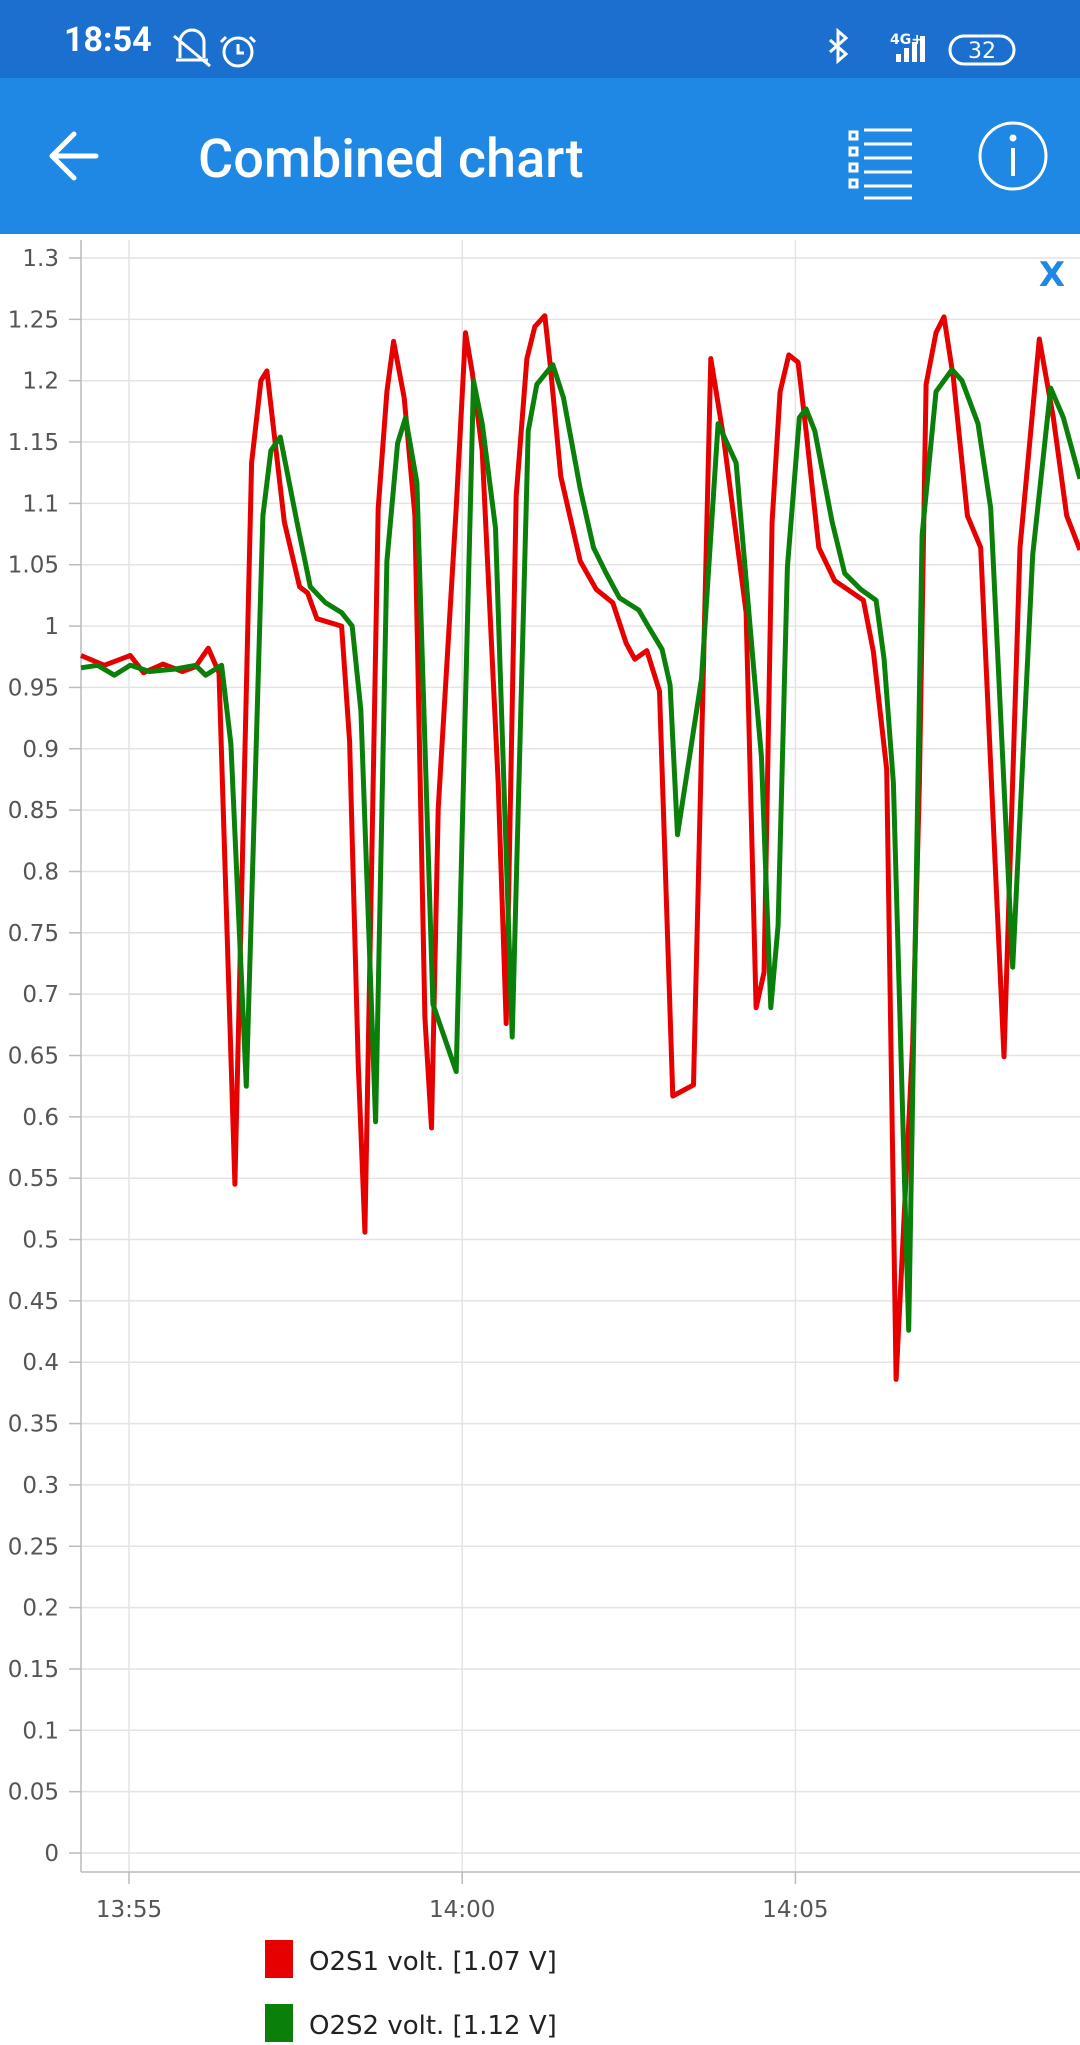 The image size is (1080, 2045). Describe the element at coordinates (74, 156) in the screenshot. I see `back-button` at that location.